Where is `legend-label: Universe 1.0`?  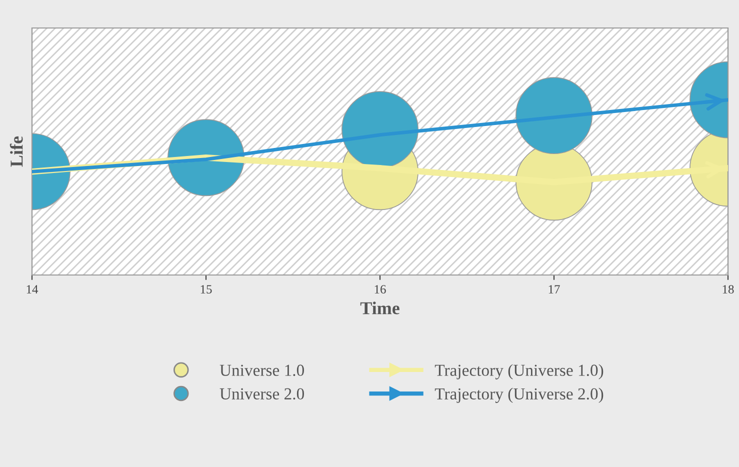 legend-label: Universe 1.0 is located at coordinates (262, 370).